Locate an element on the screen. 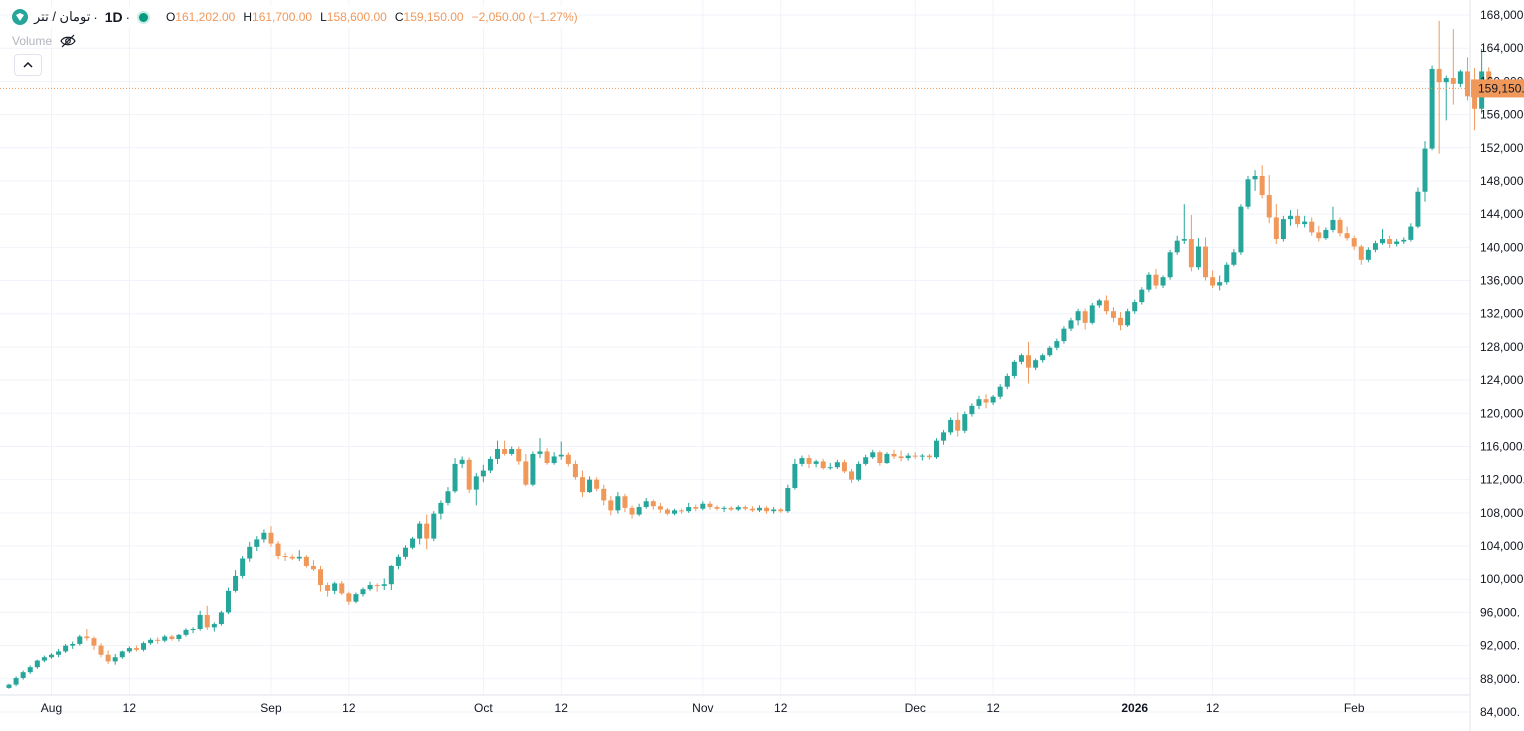 Image resolution: width=1524 pixels, height=731 pixels. market-status-dot is located at coordinates (143, 17).